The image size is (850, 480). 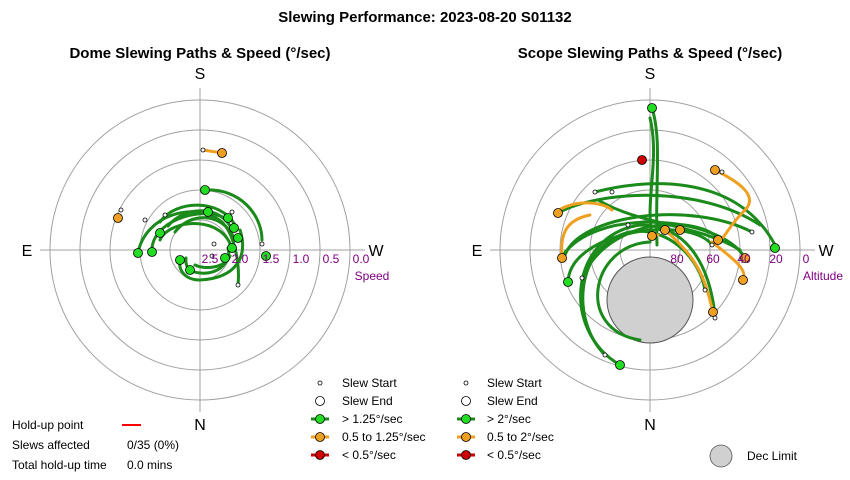 I want to click on dome-chart-title: Dome Slewing Paths & Speed (°/sec), so click(x=200, y=53).